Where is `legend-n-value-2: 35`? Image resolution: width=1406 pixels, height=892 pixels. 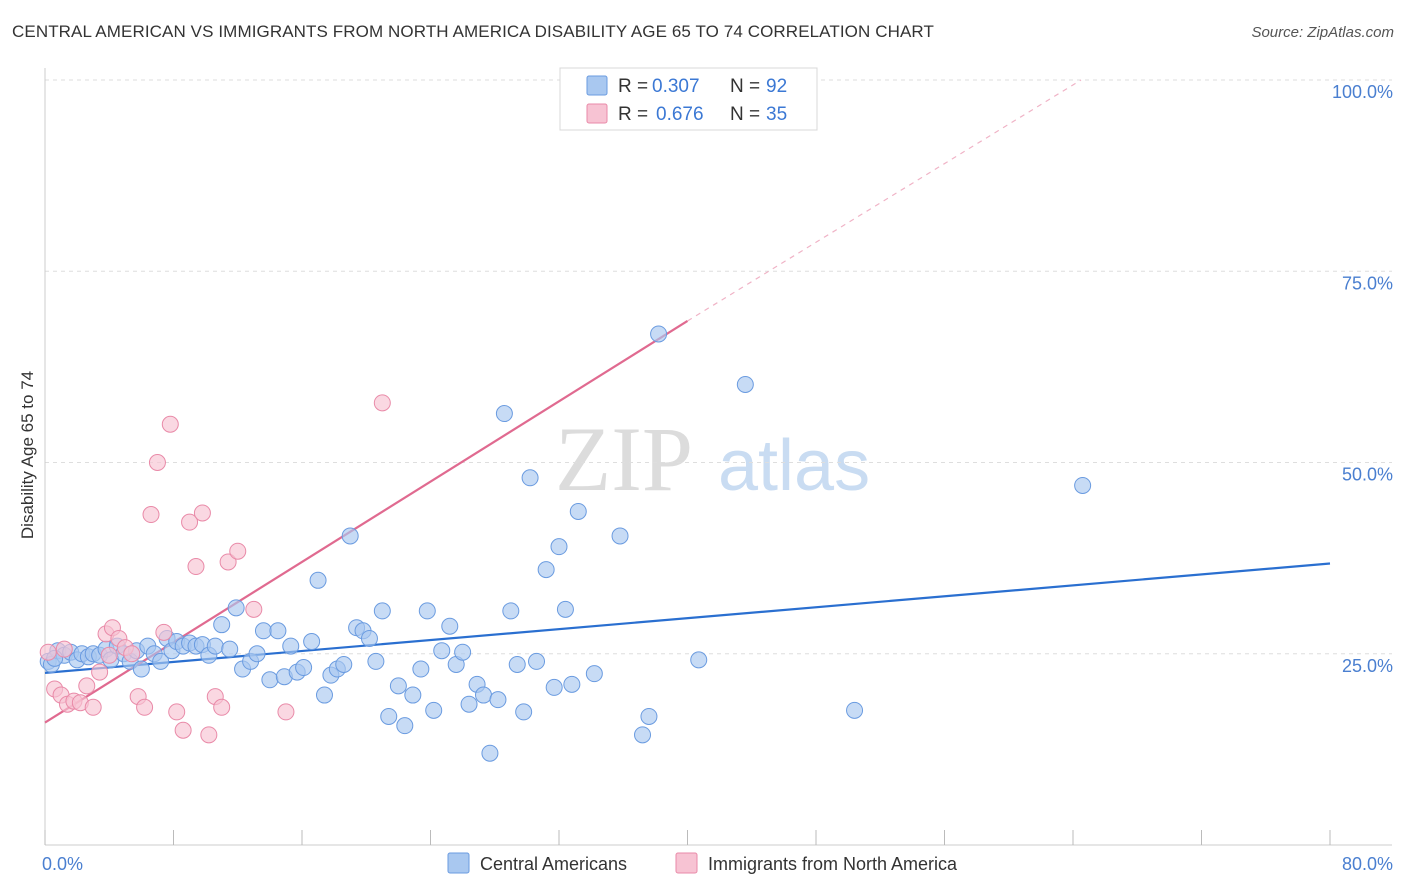
legend-n-value-2: 35 is located at coordinates (776, 114).